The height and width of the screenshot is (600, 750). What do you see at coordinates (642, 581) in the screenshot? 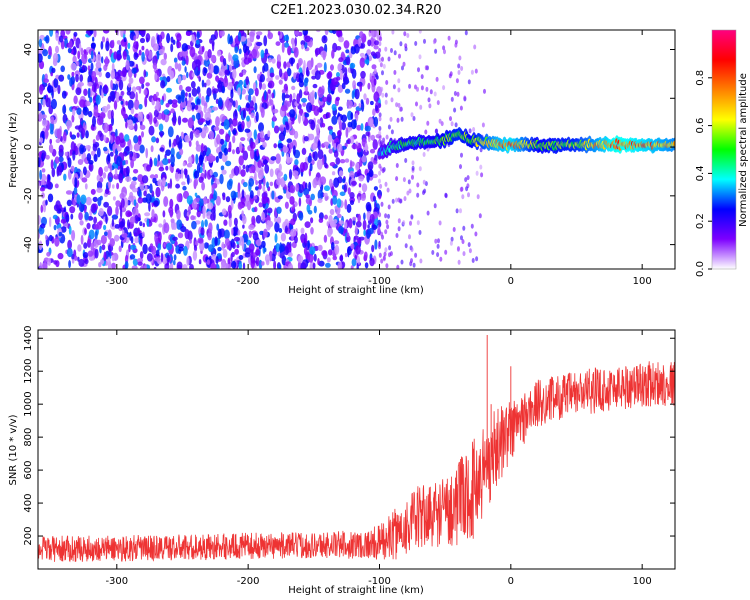
I see `x-tick-label: 100` at bounding box center [642, 581].